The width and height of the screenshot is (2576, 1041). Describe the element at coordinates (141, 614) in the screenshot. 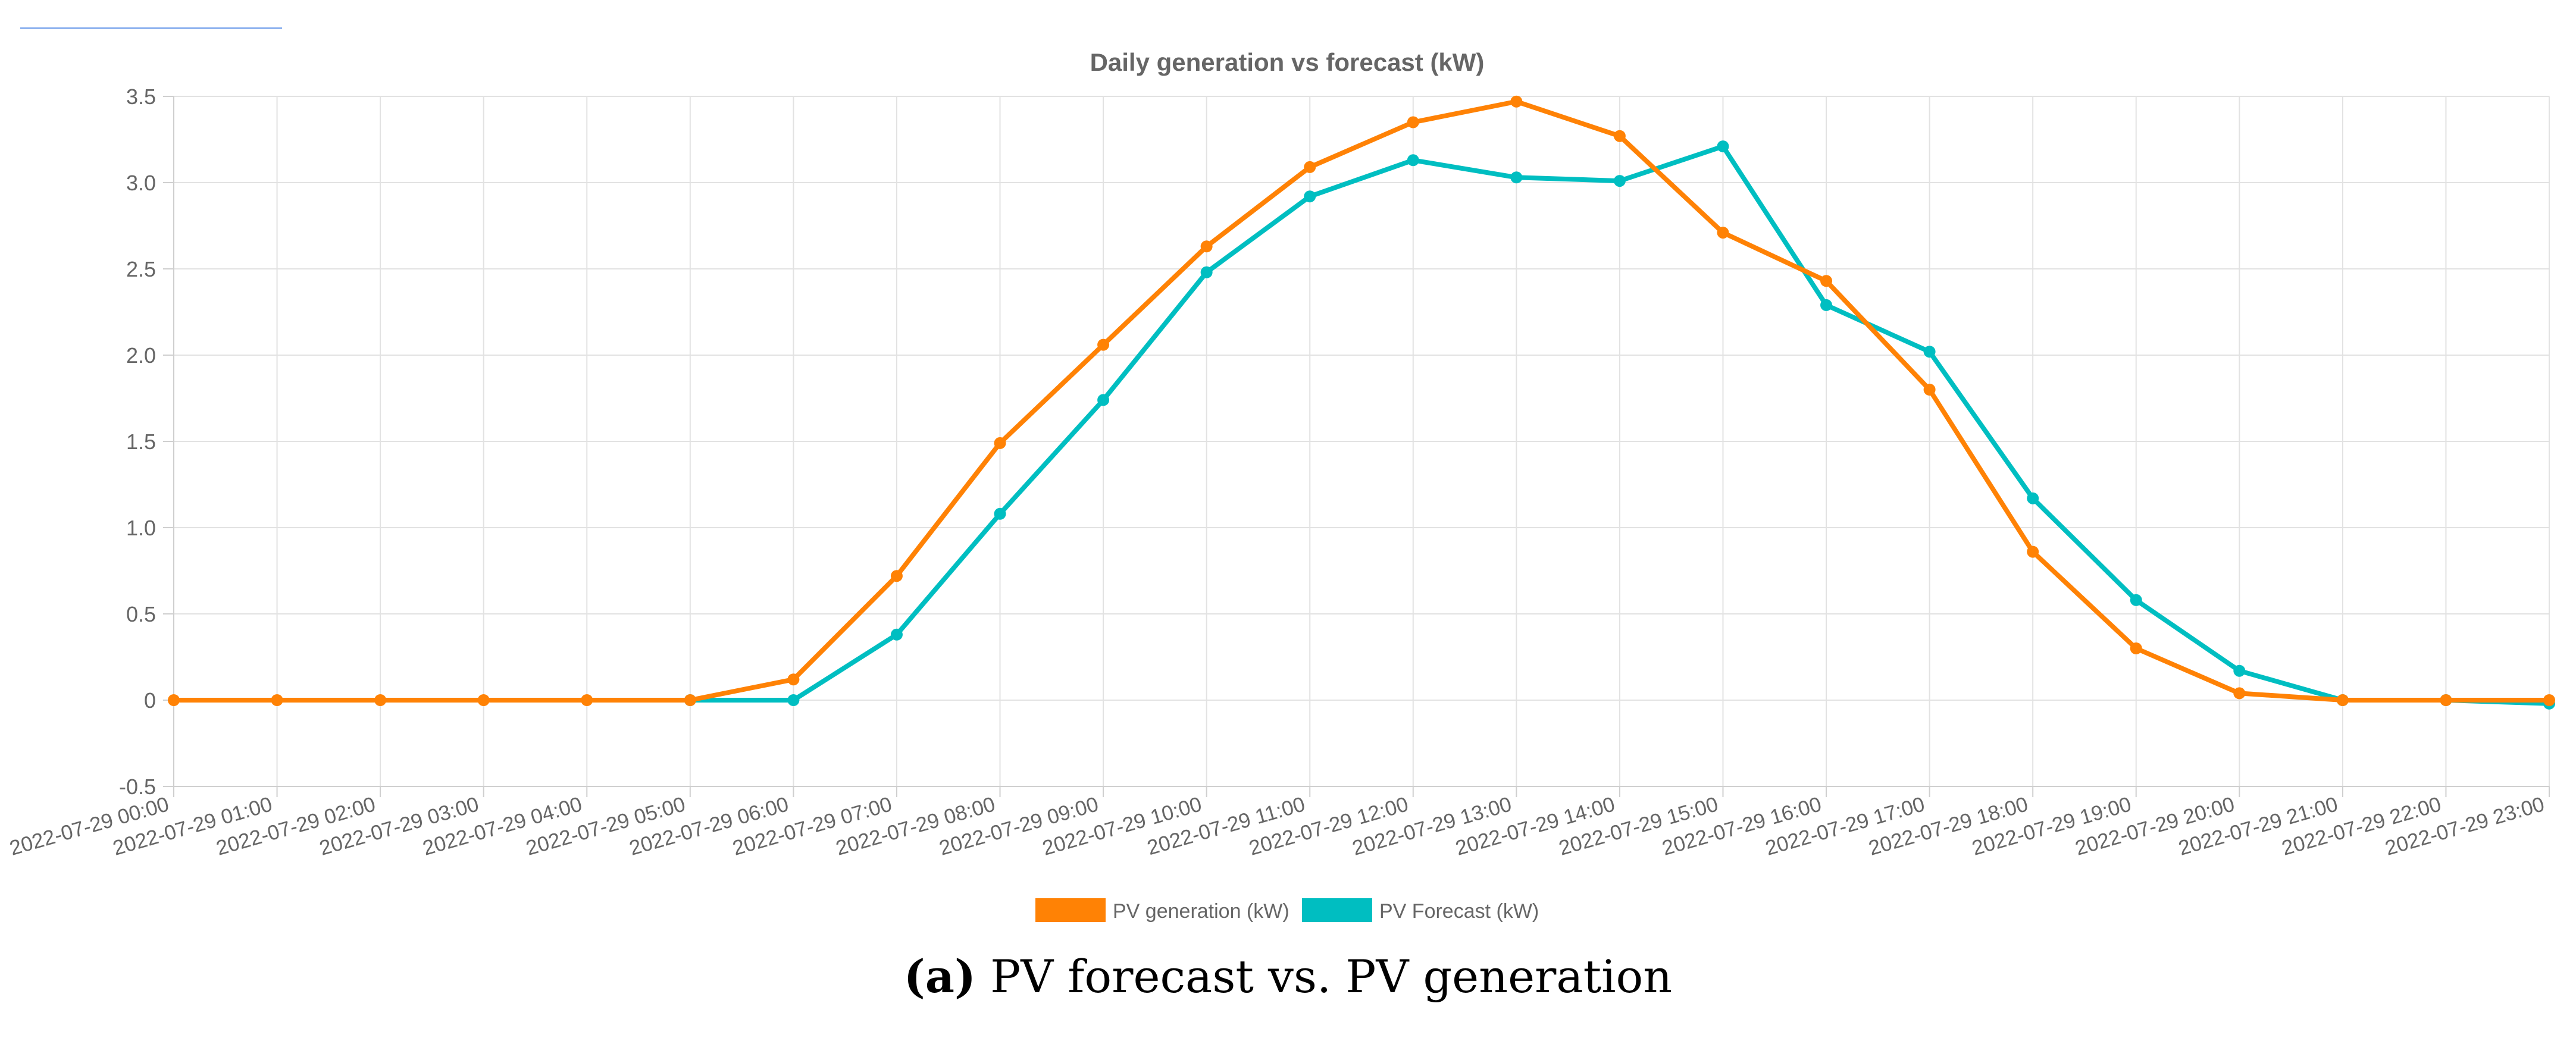

I see `y-tick-label: 0.5` at that location.